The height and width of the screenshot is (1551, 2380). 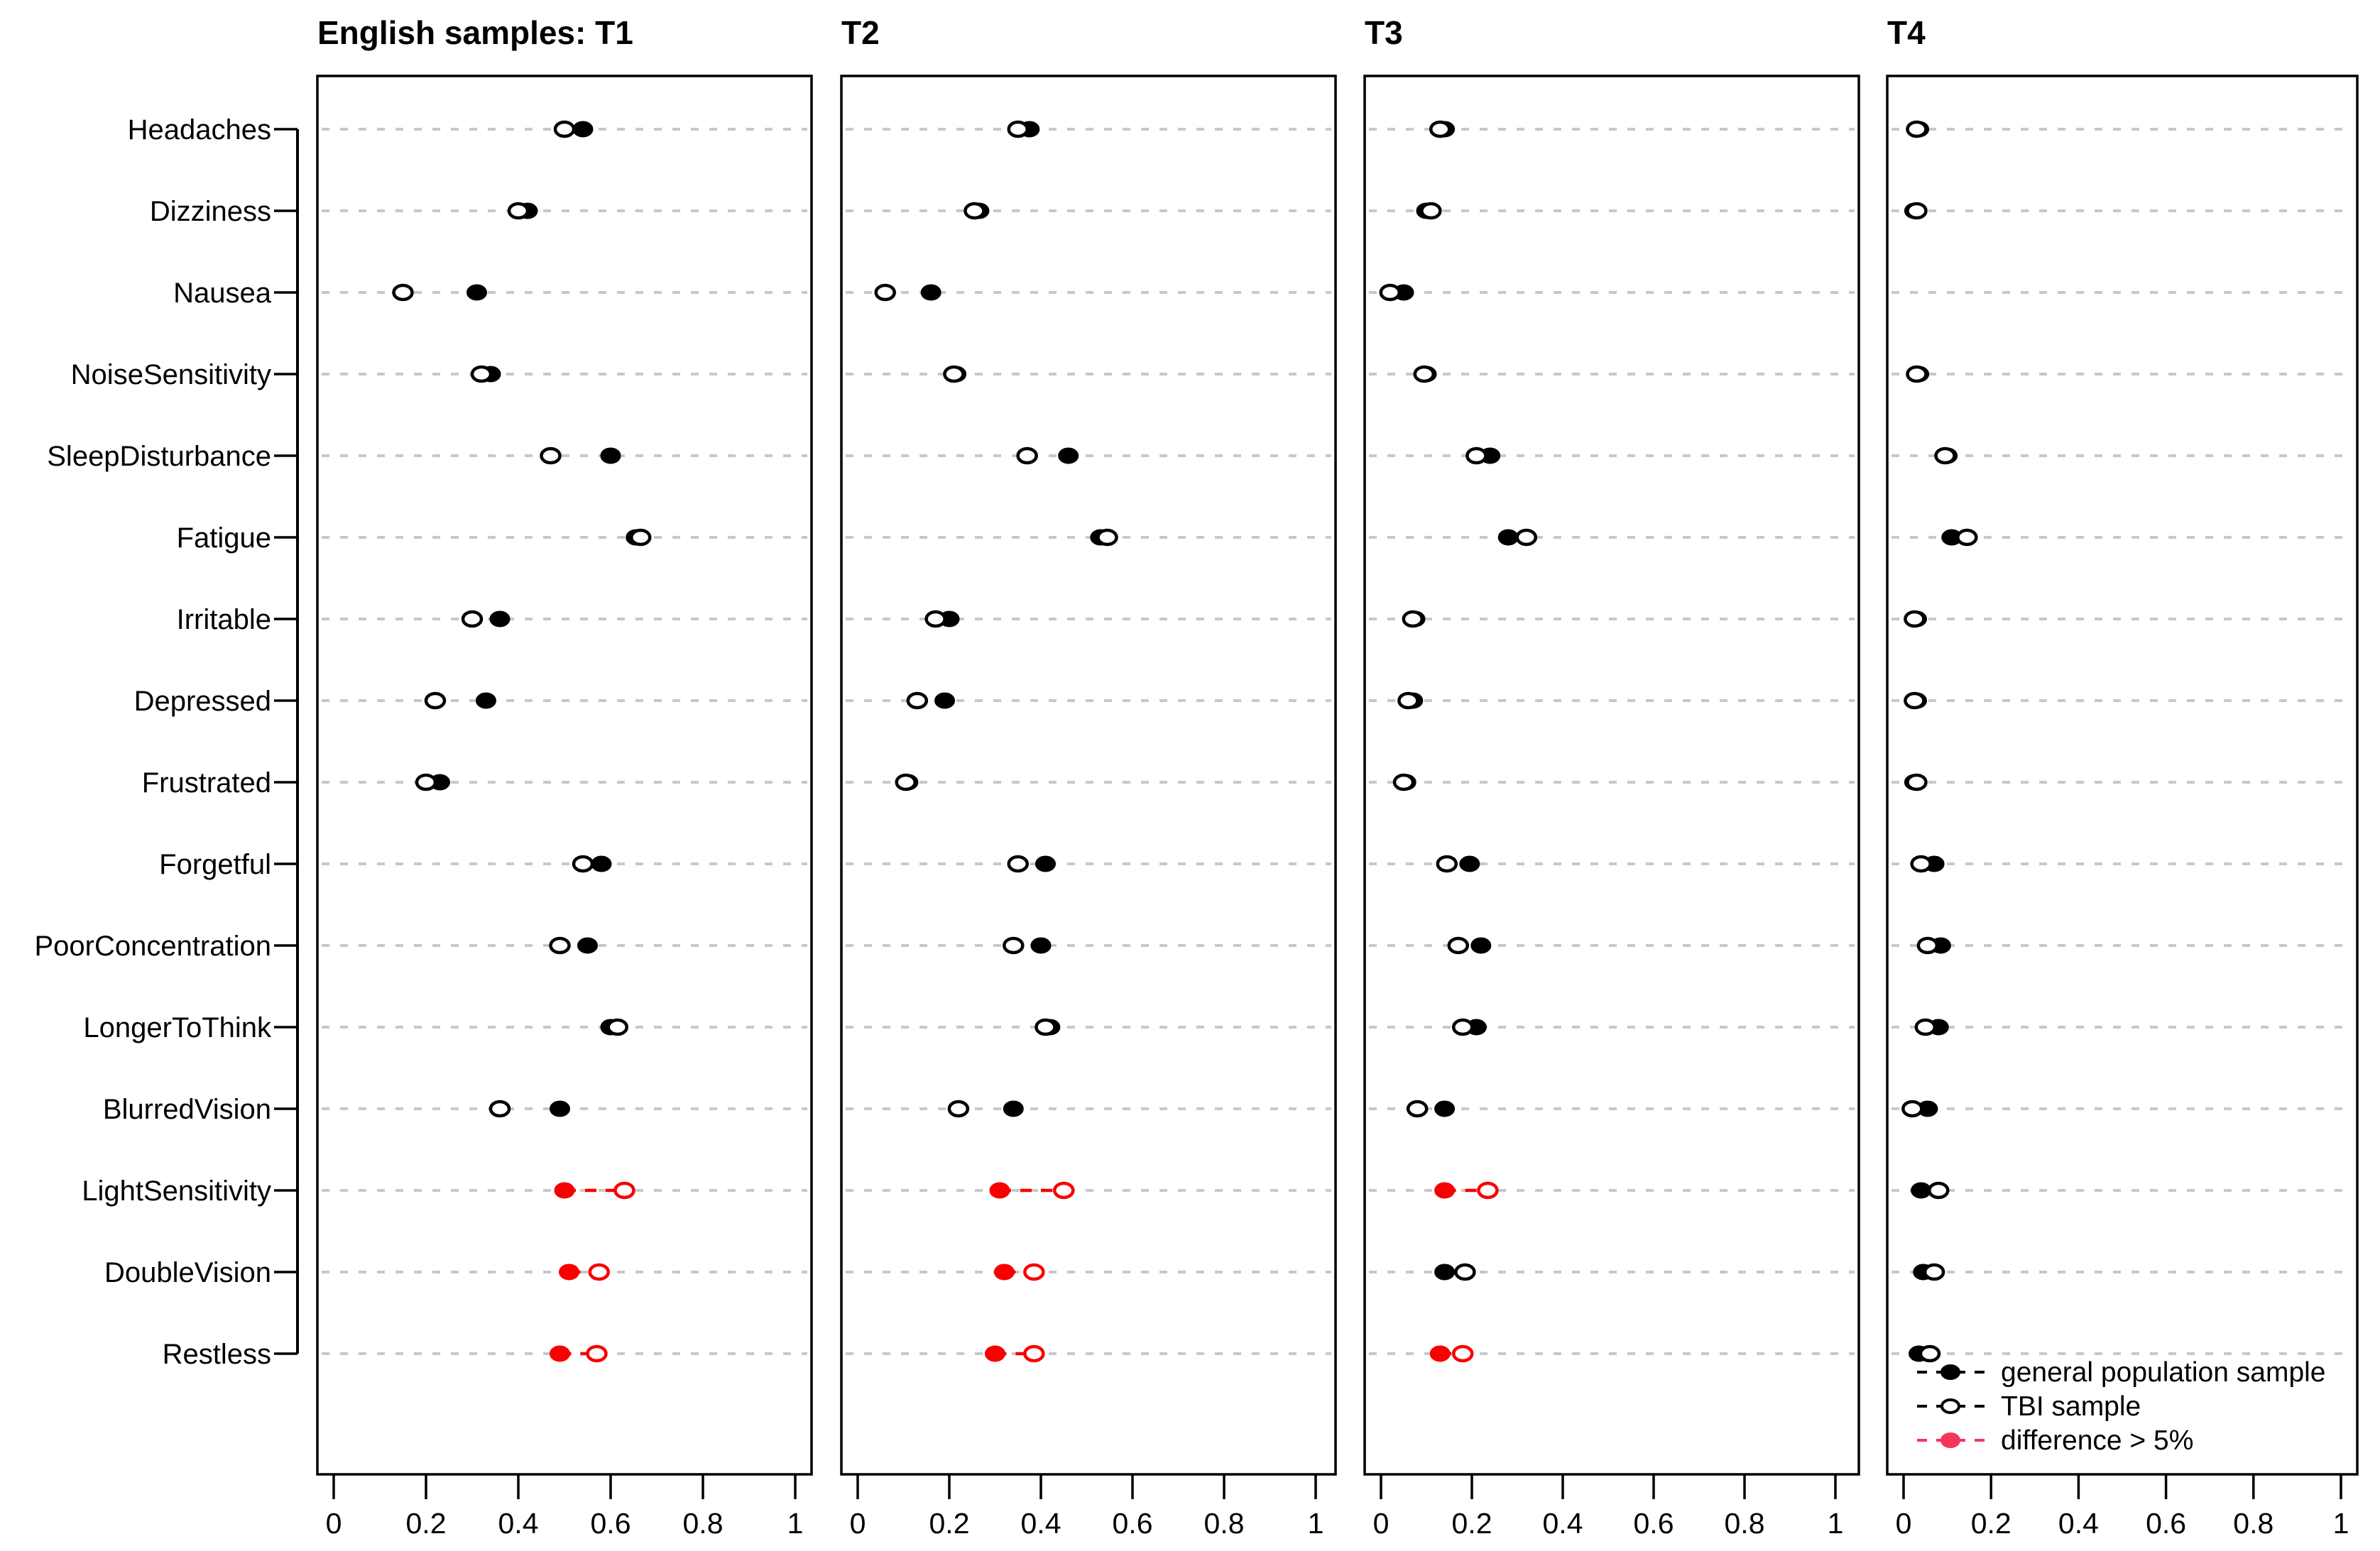 What do you see at coordinates (152, 946) in the screenshot?
I see `category-label: PoorConcentration` at bounding box center [152, 946].